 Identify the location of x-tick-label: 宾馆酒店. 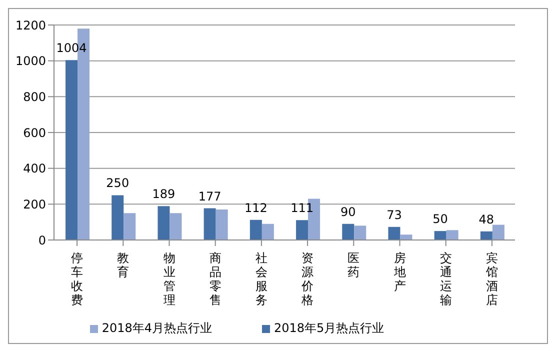
(491, 279).